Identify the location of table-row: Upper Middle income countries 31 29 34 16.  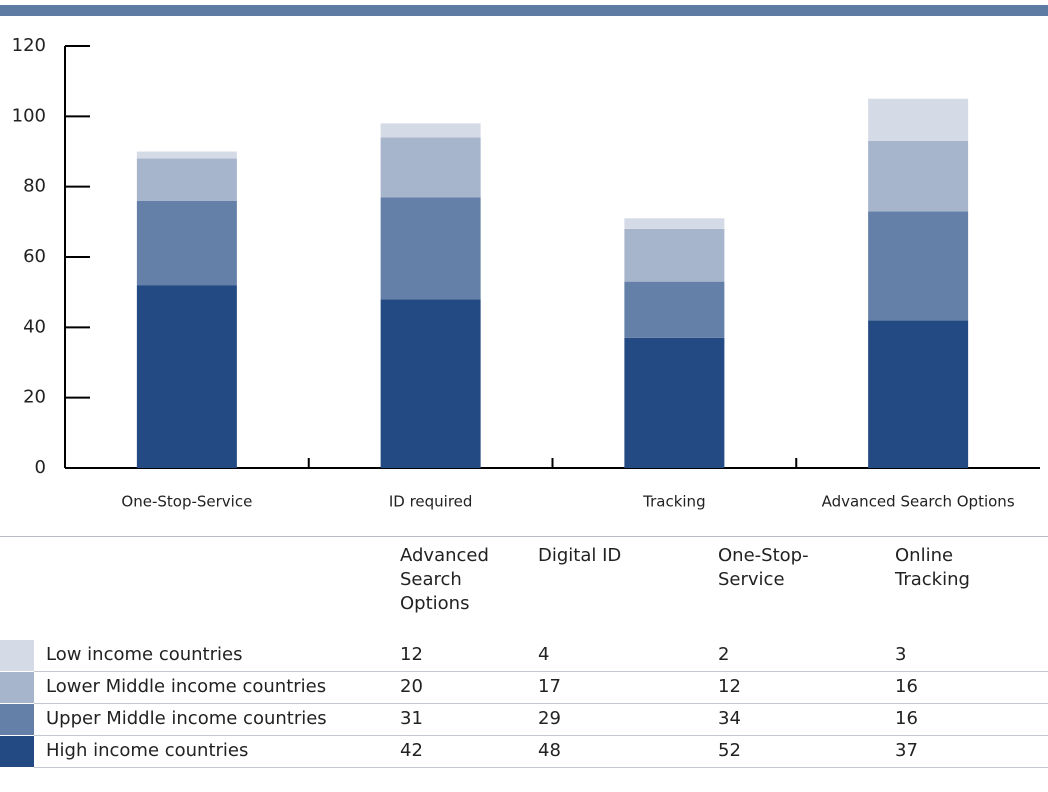
(524, 720).